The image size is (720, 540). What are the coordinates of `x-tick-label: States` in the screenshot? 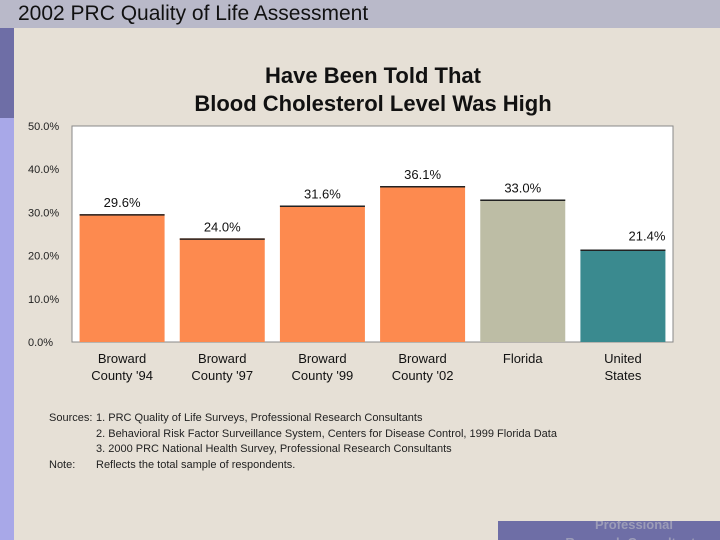 It's located at (622, 375).